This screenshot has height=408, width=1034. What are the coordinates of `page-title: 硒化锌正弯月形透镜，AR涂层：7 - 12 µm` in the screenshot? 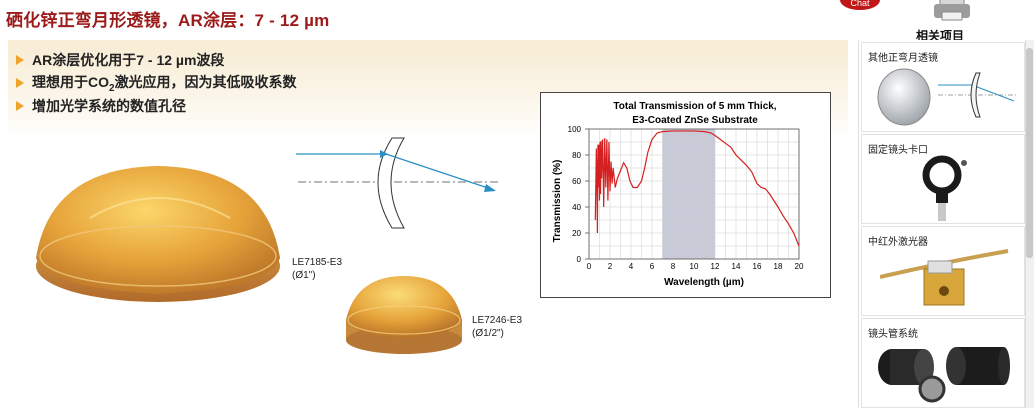 It's located at (168, 20).